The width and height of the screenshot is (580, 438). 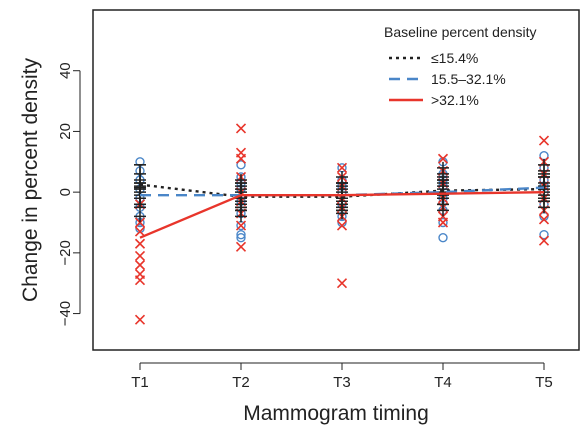 I want to click on y-tick-label: −20, so click(x=65, y=252).